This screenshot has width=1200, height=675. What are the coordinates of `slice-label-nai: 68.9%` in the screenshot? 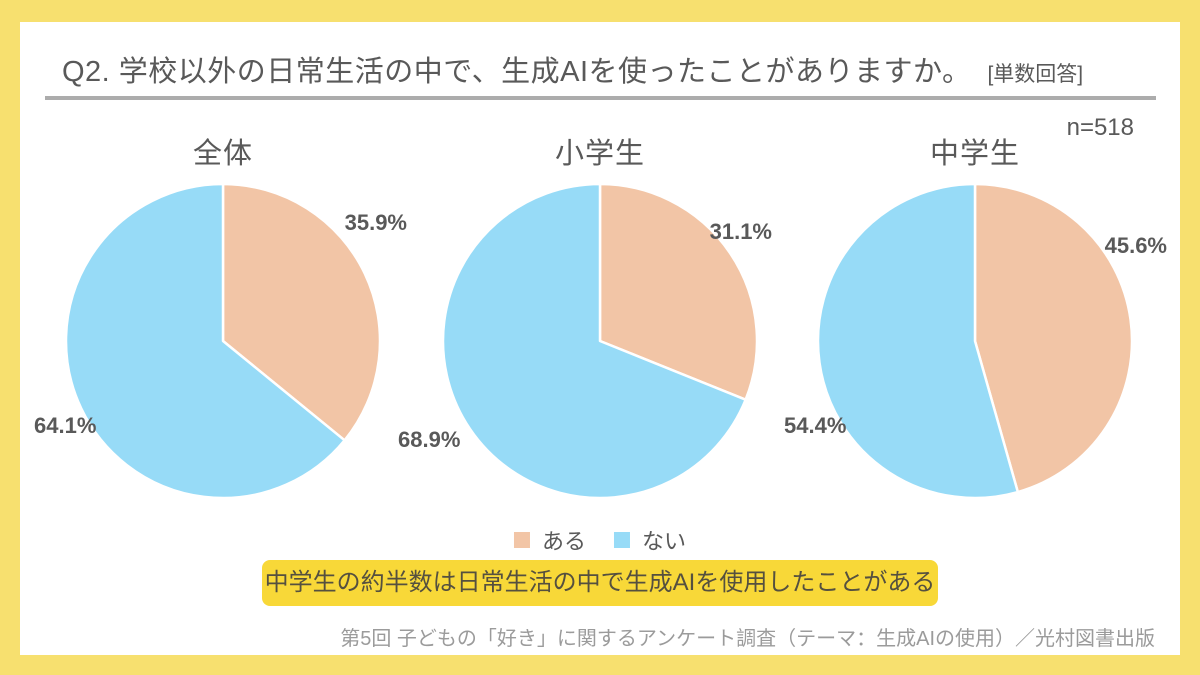 It's located at (429, 439).